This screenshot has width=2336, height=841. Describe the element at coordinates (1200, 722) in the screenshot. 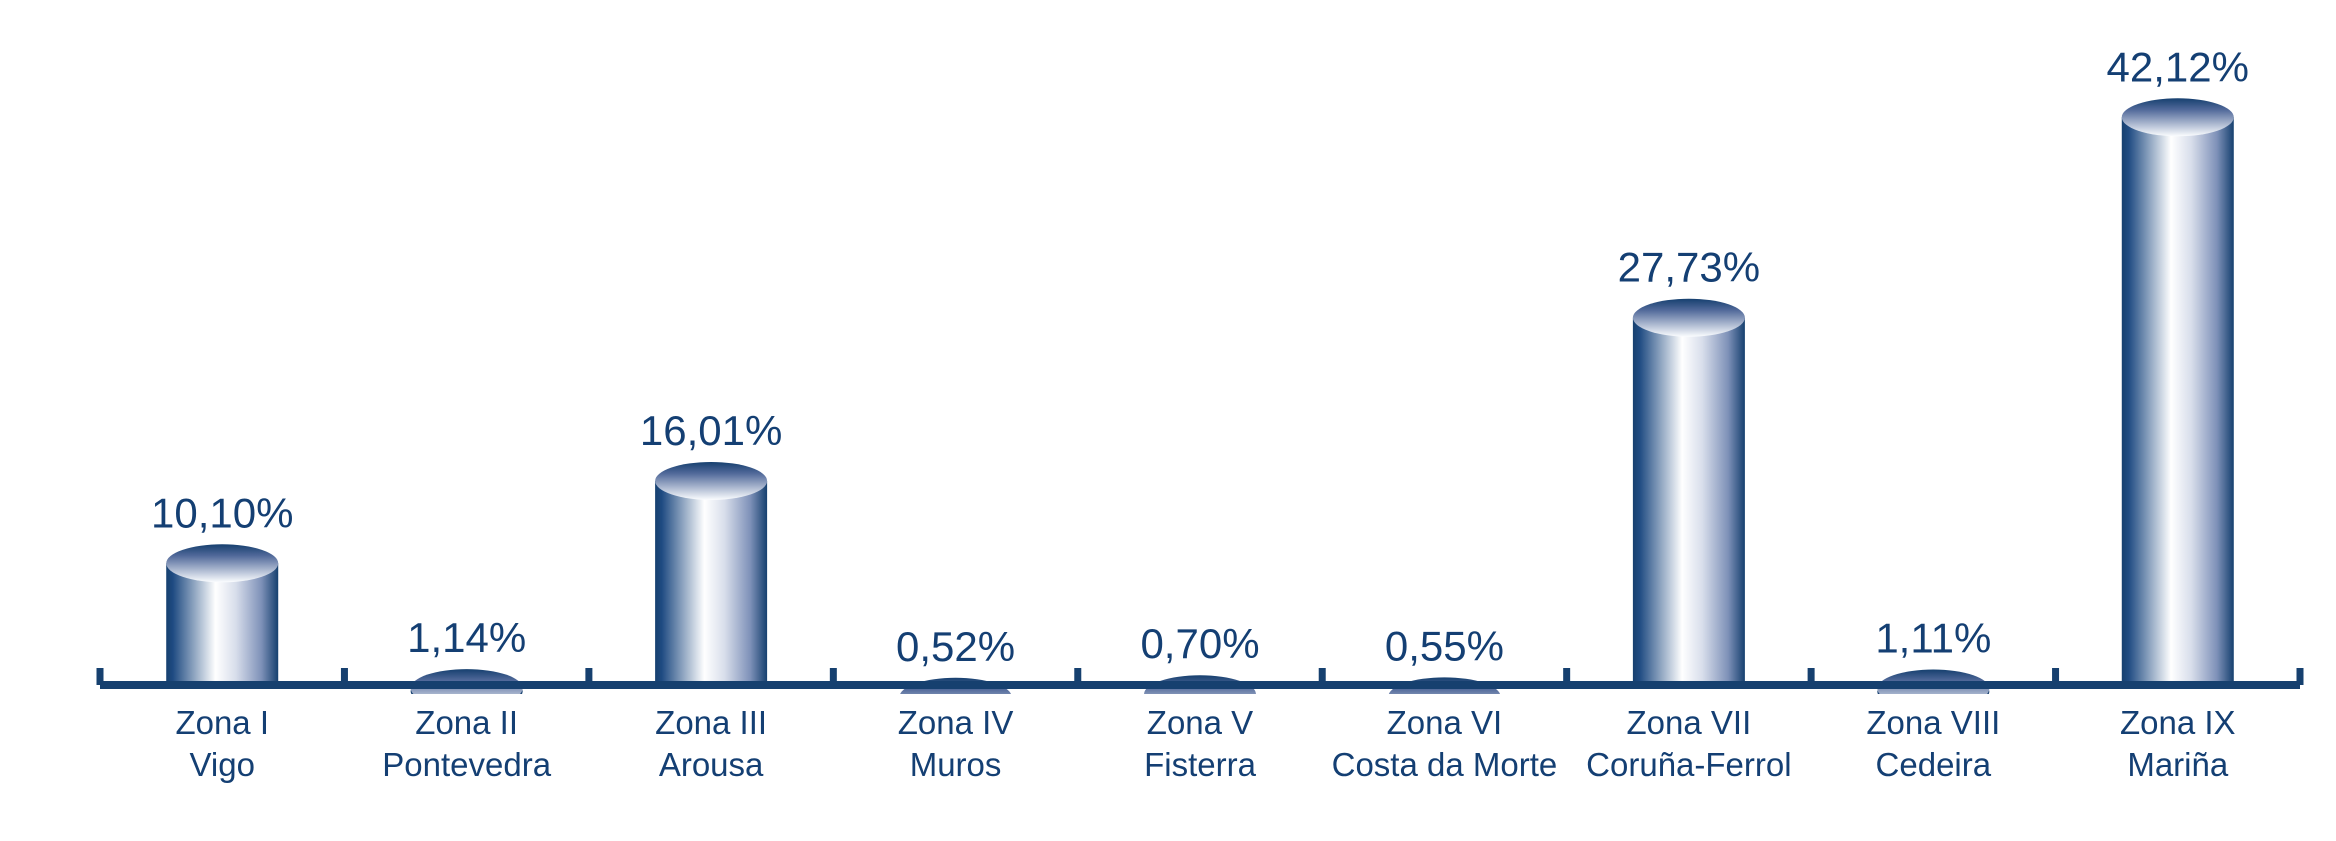

I see `category-label-5-line1: Zona V` at that location.